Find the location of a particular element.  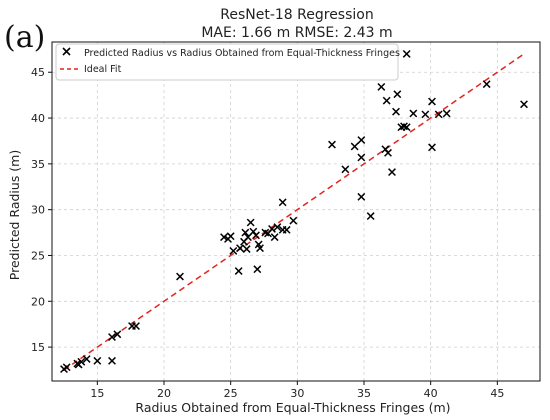

x-tick-label: 40 is located at coordinates (431, 393).